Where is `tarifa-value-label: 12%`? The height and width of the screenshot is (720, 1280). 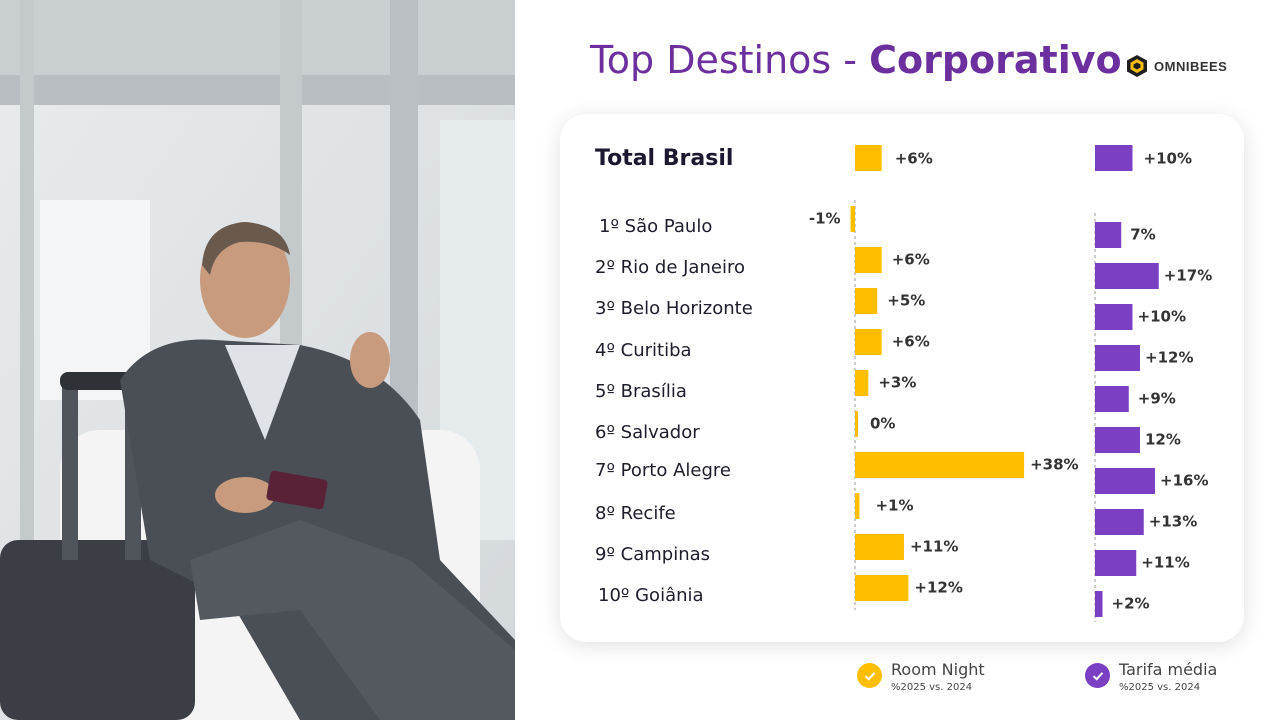
tarifa-value-label: 12% is located at coordinates (1163, 440).